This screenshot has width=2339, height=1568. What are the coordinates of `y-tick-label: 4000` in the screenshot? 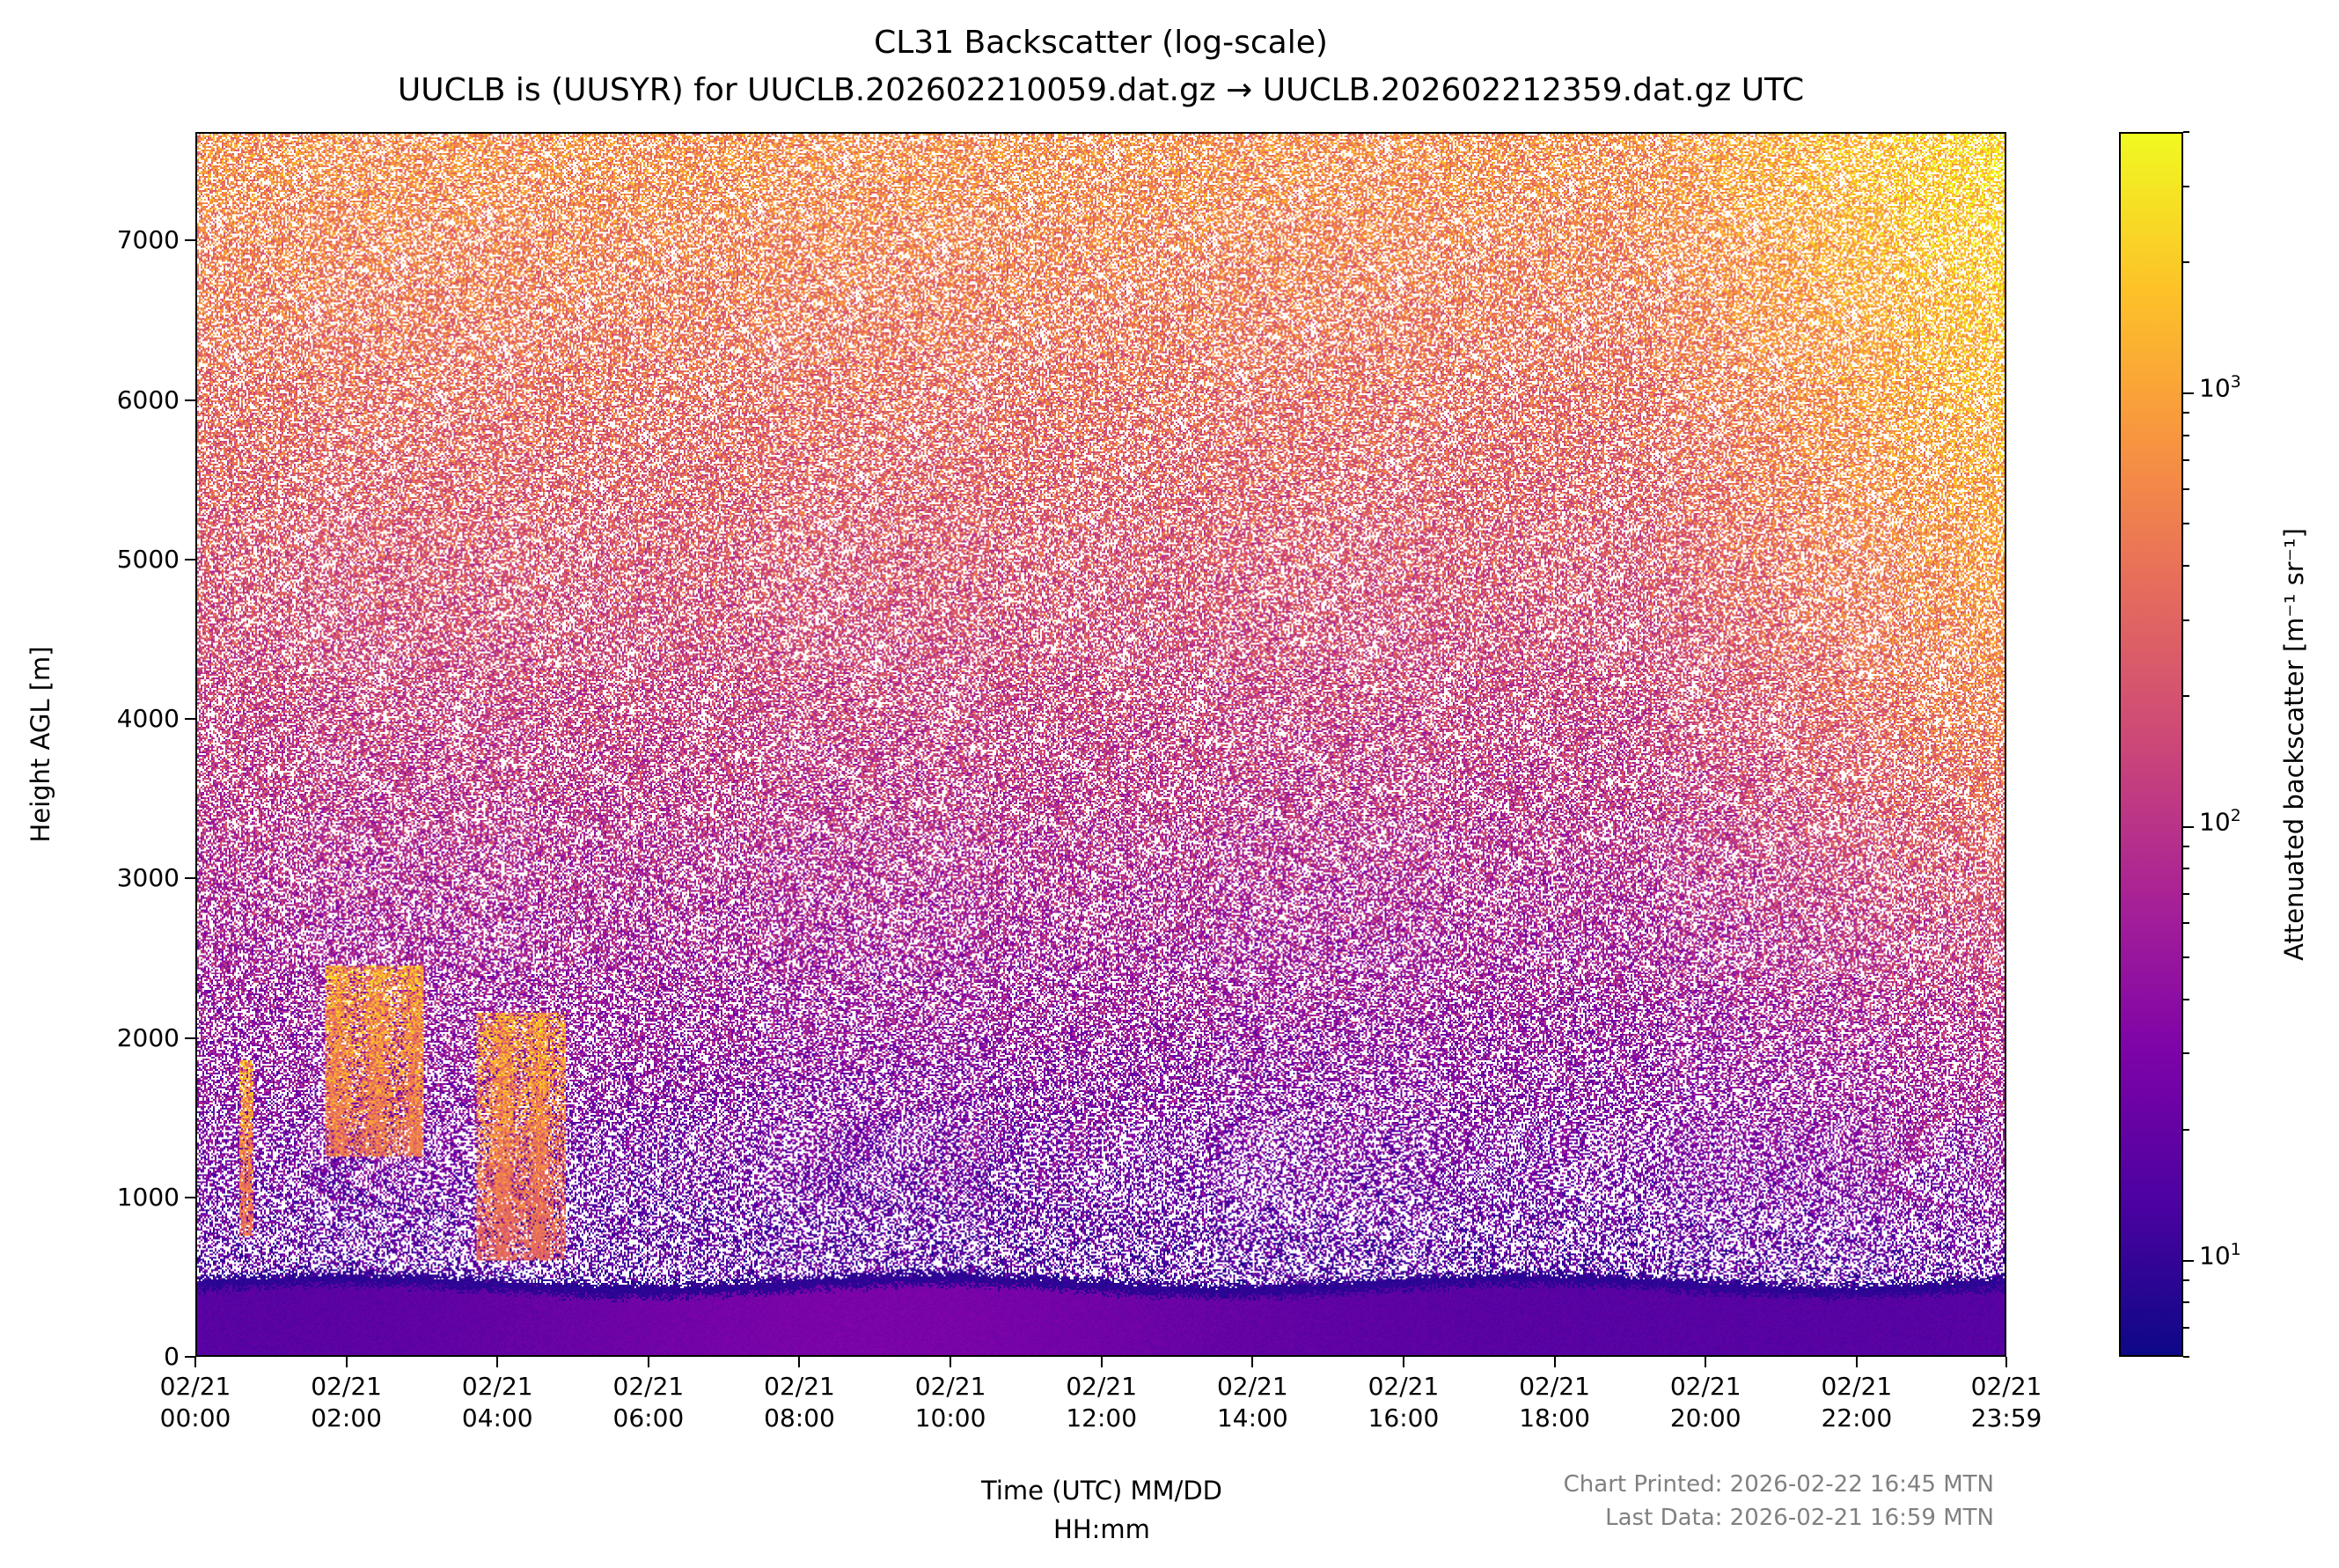 It's located at (148, 719).